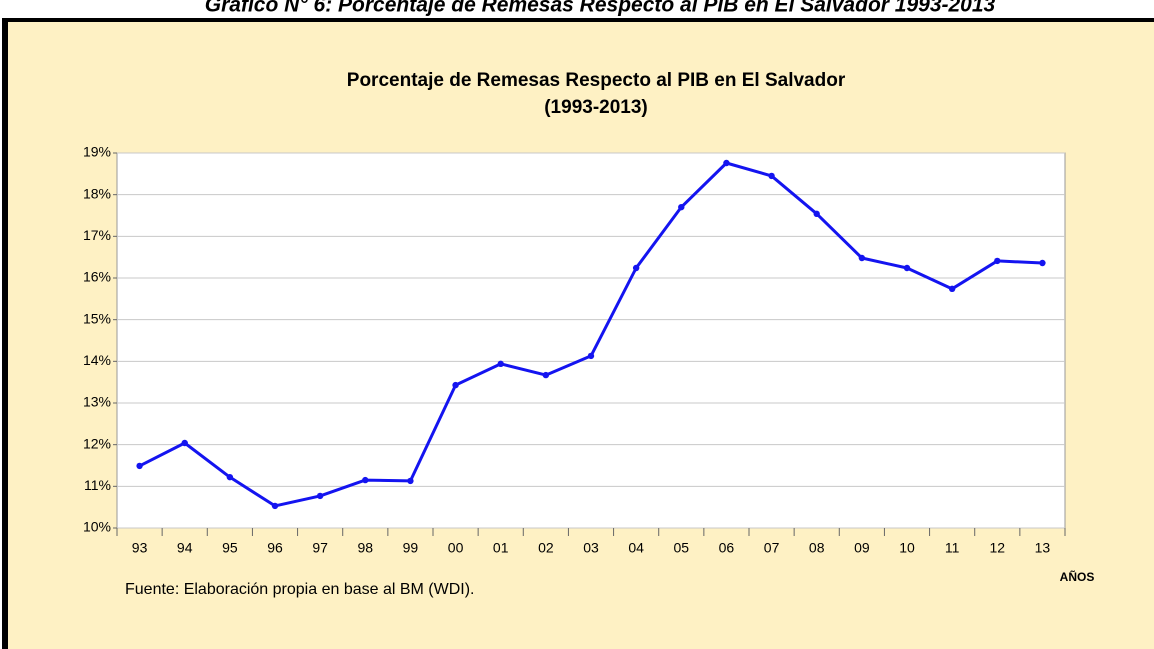 Image resolution: width=1154 pixels, height=649 pixels. Describe the element at coordinates (727, 548) in the screenshot. I see `x-tick-label: 06` at that location.